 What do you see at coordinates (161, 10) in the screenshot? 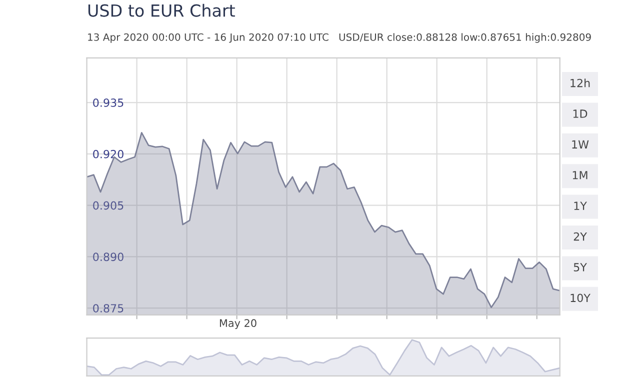
I see `chart-title: USD to EUR Chart` at bounding box center [161, 10].